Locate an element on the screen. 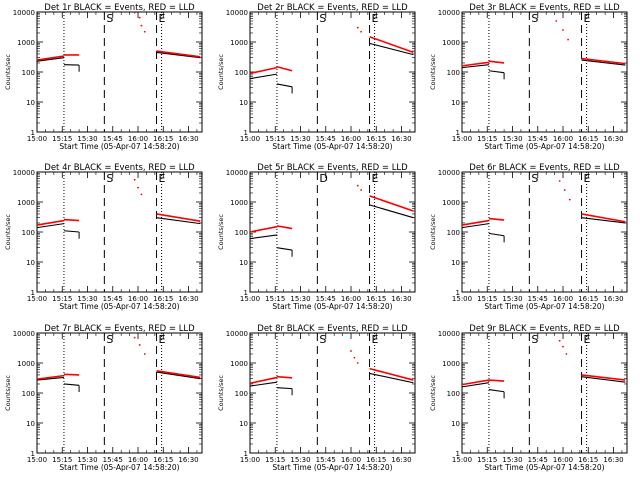 The height and width of the screenshot is (480, 640). panel-title: Det 6r BLACK = Events, RED = LLD is located at coordinates (544, 168).